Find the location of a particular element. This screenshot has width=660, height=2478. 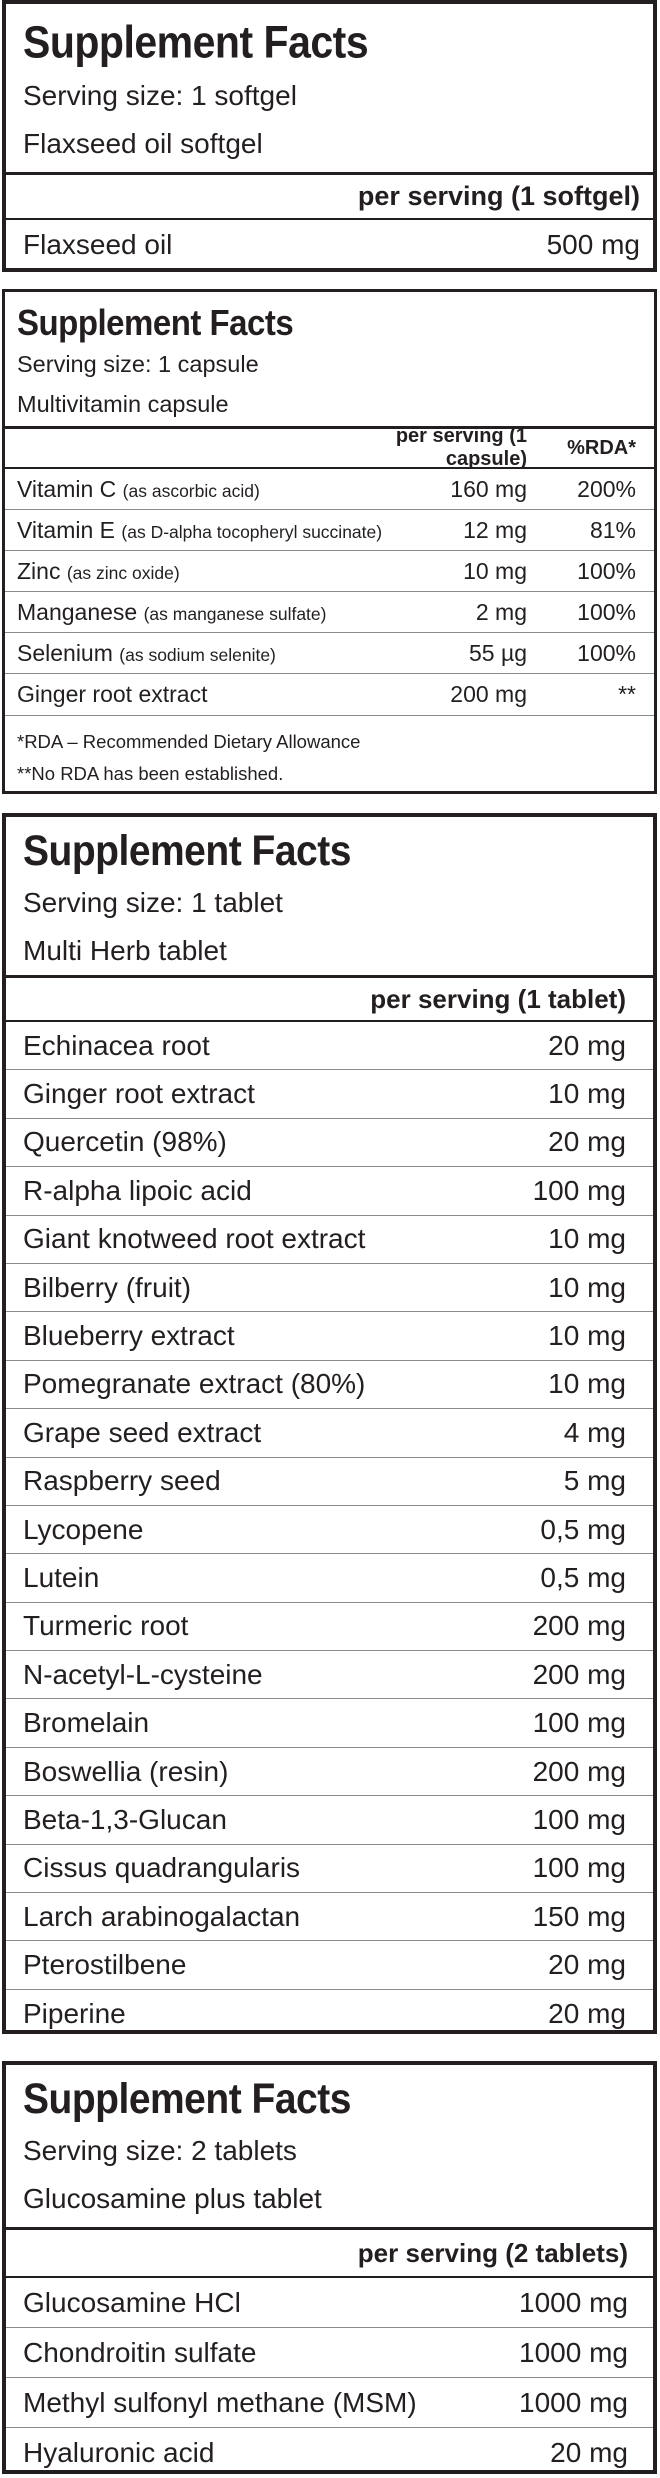

per-serving-header: per serving (1 tablet) is located at coordinates (498, 998).